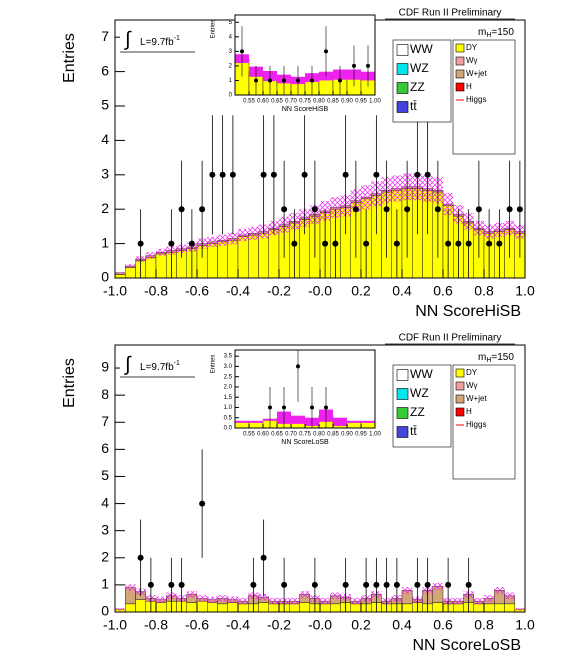  What do you see at coordinates (177, 38) in the screenshot?
I see `lumi-sup: -1` at bounding box center [177, 38].